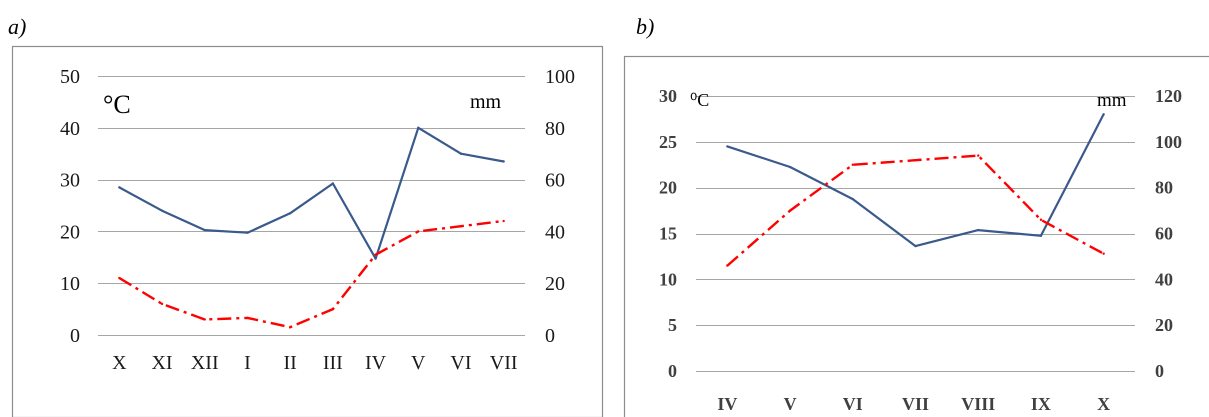  What do you see at coordinates (70, 129) in the screenshot?
I see `chart-a-left-tick-label: 40` at bounding box center [70, 129].